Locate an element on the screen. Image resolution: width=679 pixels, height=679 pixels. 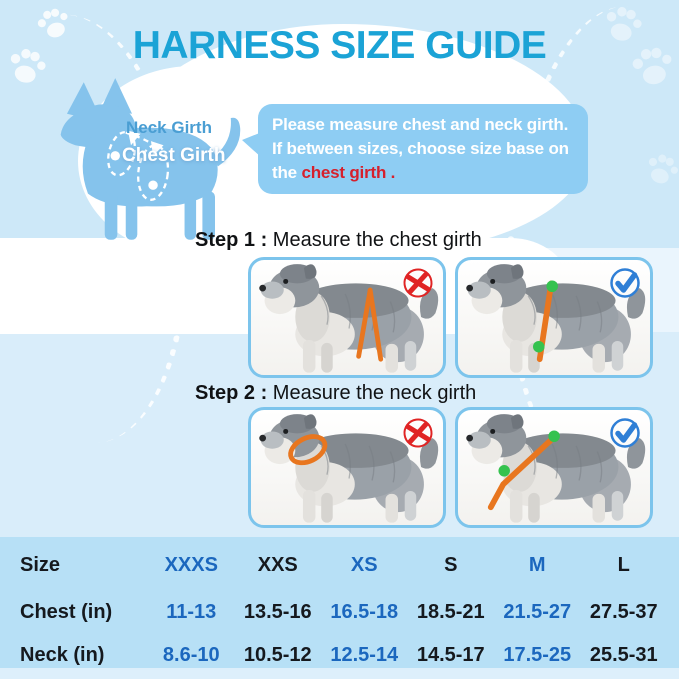
chest-xxxs: 11-13 is located at coordinates (191, 611).